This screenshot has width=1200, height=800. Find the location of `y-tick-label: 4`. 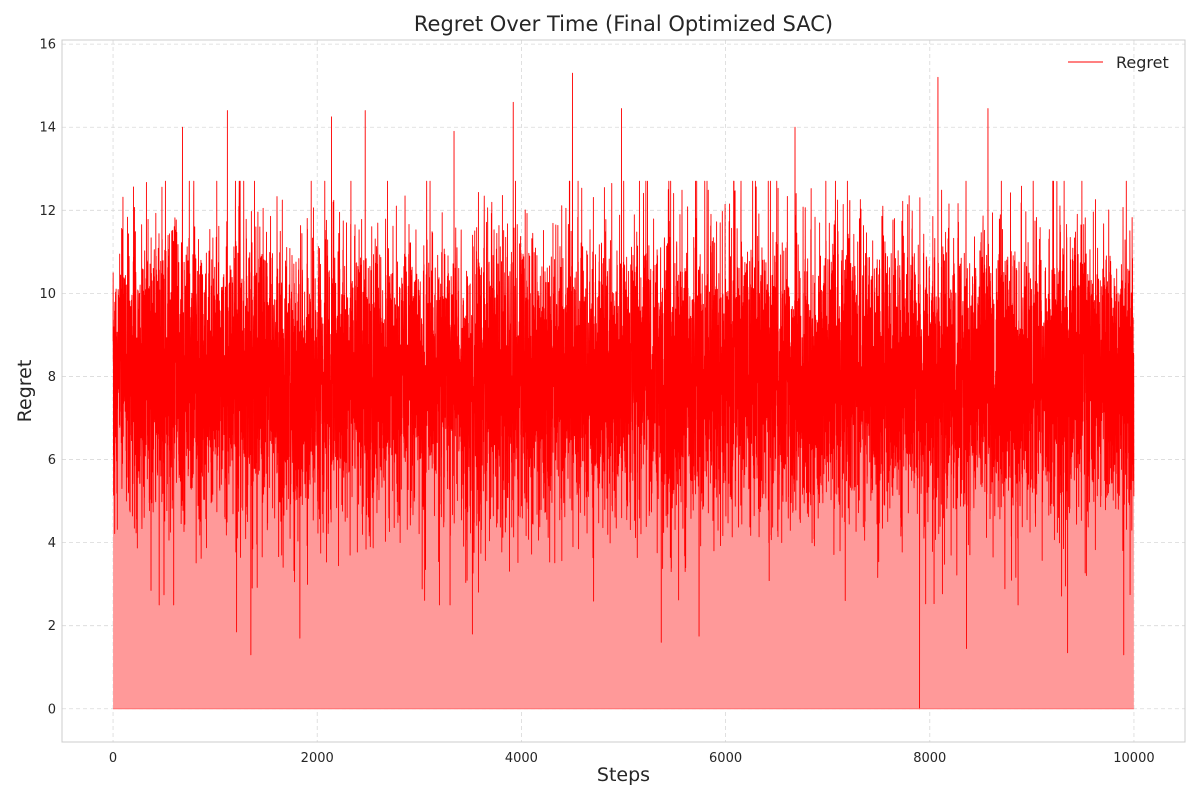

y-tick-label: 4 is located at coordinates (52, 543).